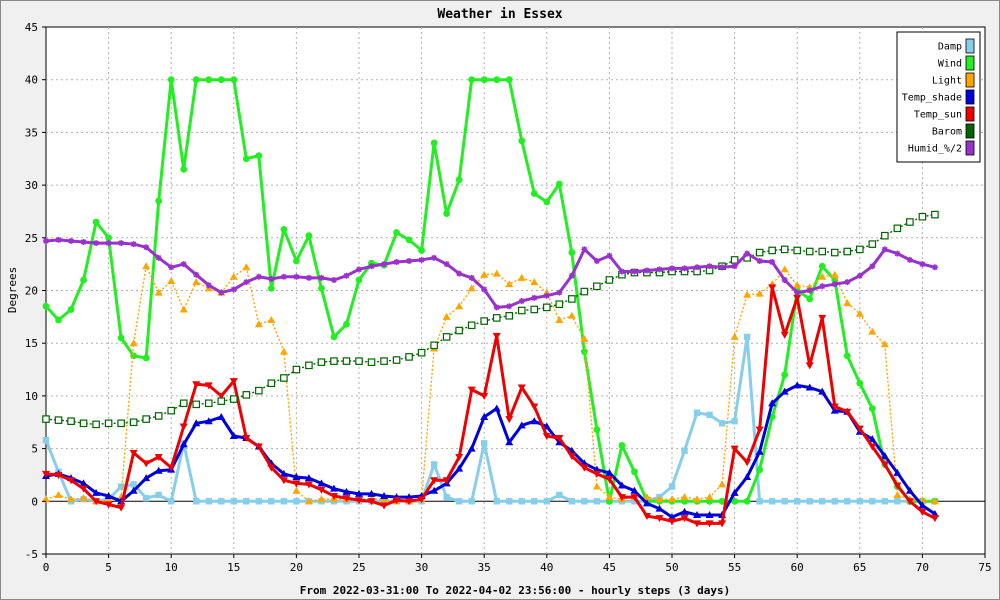 This screenshot has height=600, width=1000. Describe the element at coordinates (108, 567) in the screenshot. I see `x-tick-label: 5` at that location.